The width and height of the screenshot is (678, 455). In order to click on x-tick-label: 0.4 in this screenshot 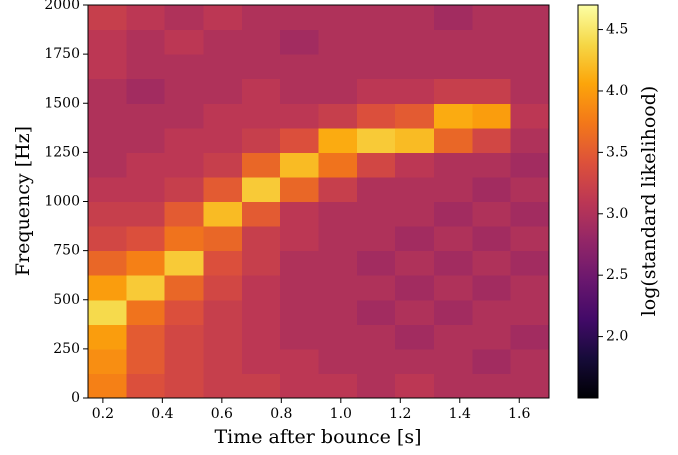, I will do `click(162, 414)`.